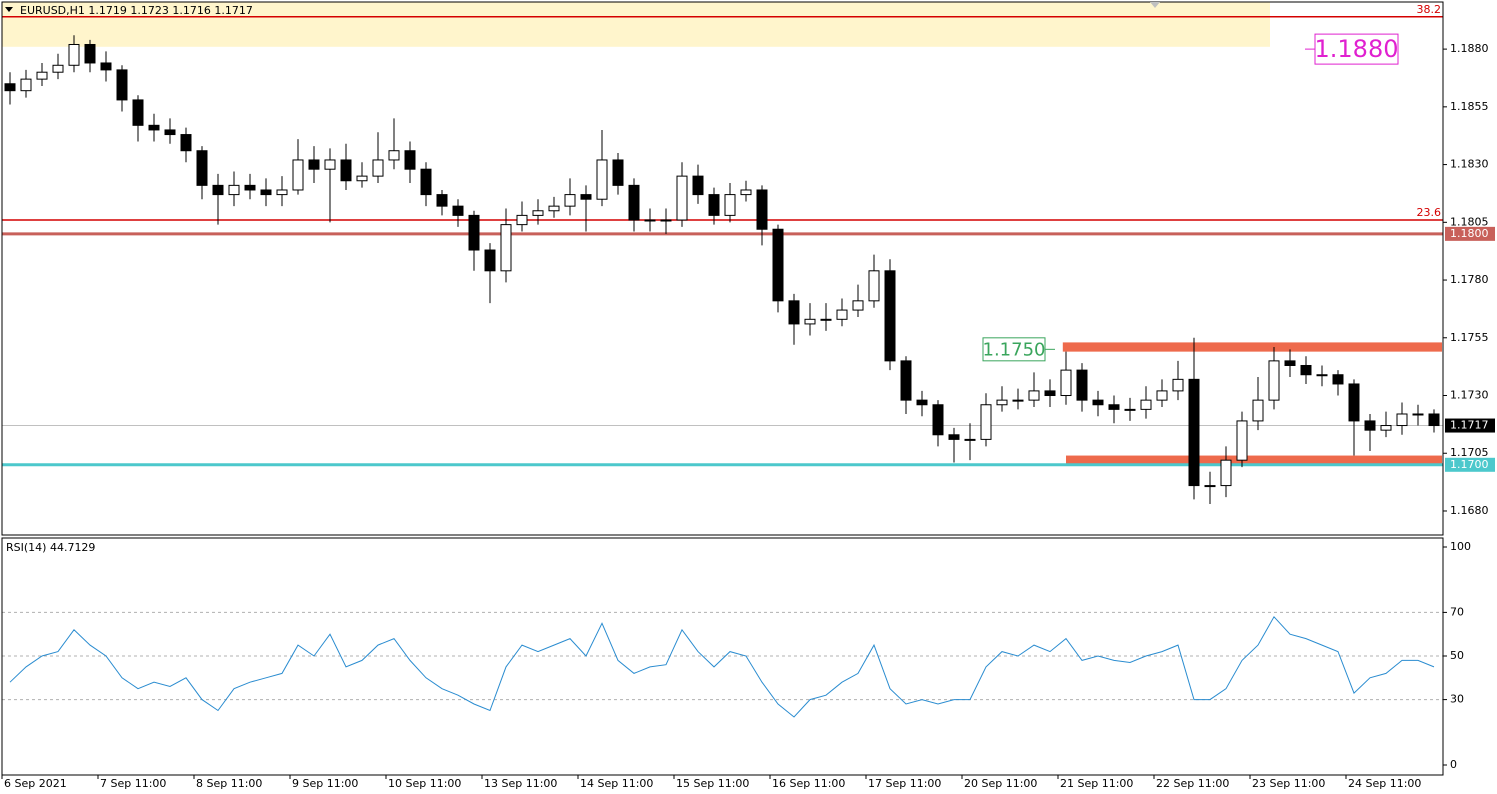 The width and height of the screenshot is (1497, 794). What do you see at coordinates (35, 783) in the screenshot?
I see `x-tick-label: 6 Sep 2021` at bounding box center [35, 783].